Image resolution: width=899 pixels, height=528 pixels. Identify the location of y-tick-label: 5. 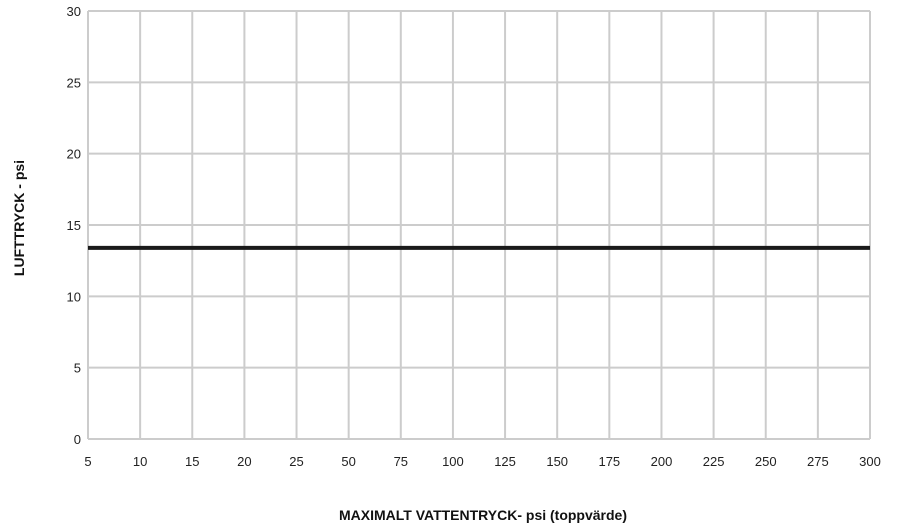
(77, 368).